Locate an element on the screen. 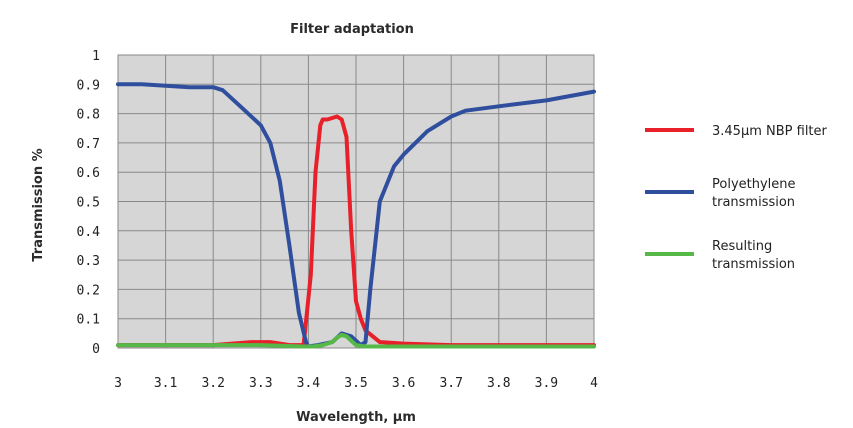 The width and height of the screenshot is (853, 428). y-tick-label: 0.5 is located at coordinates (88, 203).